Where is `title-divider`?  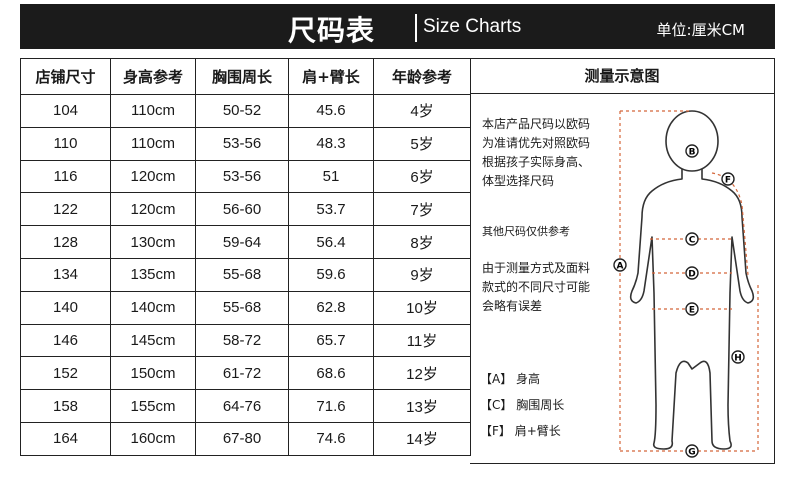 title-divider is located at coordinates (416, 28).